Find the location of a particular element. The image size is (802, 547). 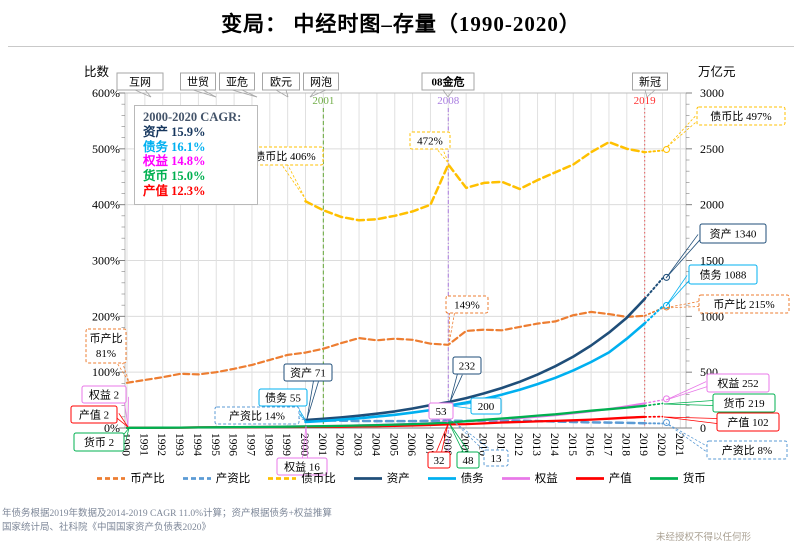

event-box-亚危: 亚危 is located at coordinates (238, 85).